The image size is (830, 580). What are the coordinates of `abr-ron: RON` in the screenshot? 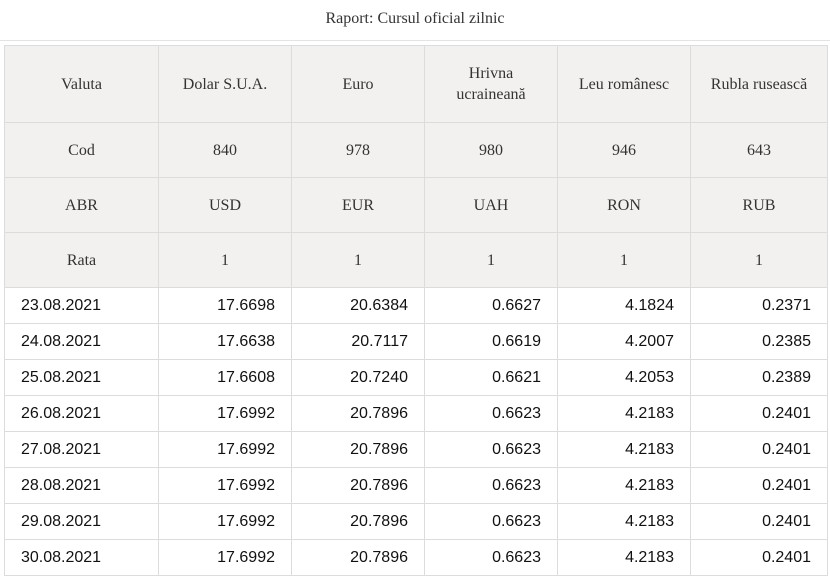 It's located at (624, 205).